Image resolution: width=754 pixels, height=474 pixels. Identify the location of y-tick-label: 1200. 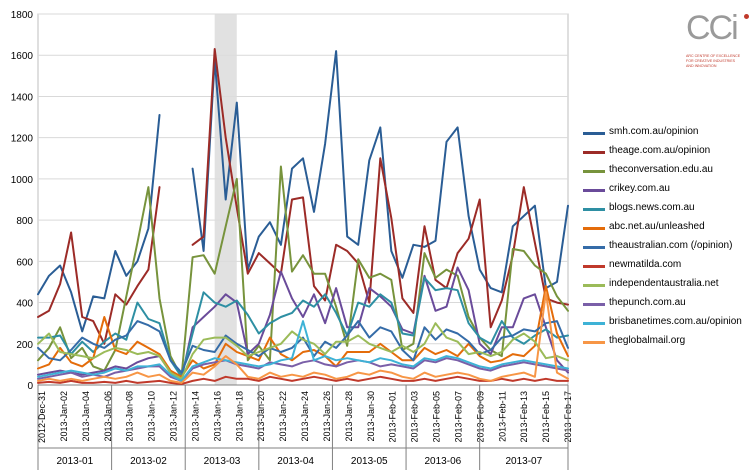
(22, 139).